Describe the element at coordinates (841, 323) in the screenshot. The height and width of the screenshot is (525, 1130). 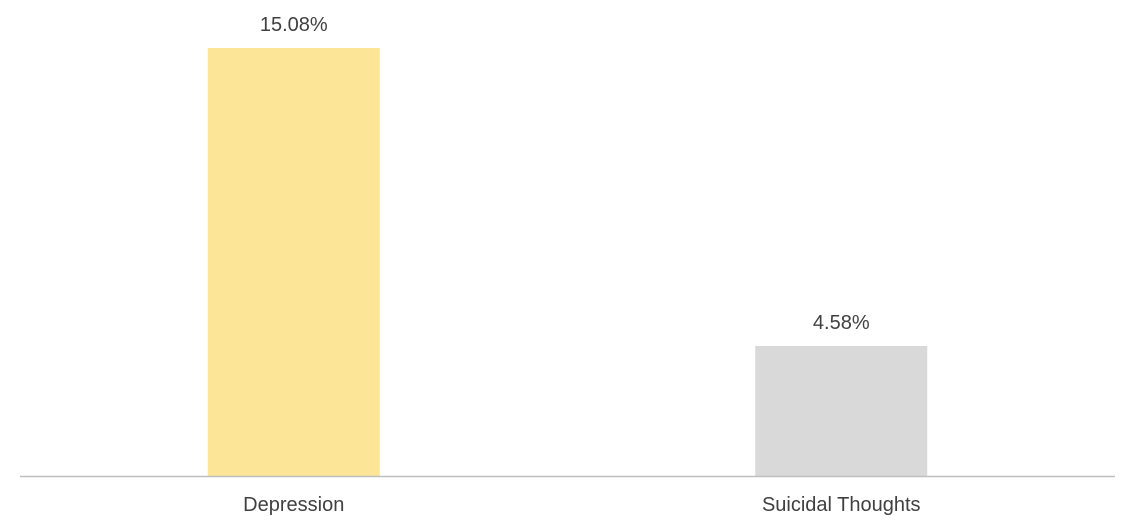
I see `data-label-suicidal-thoughts: 4.58%` at that location.